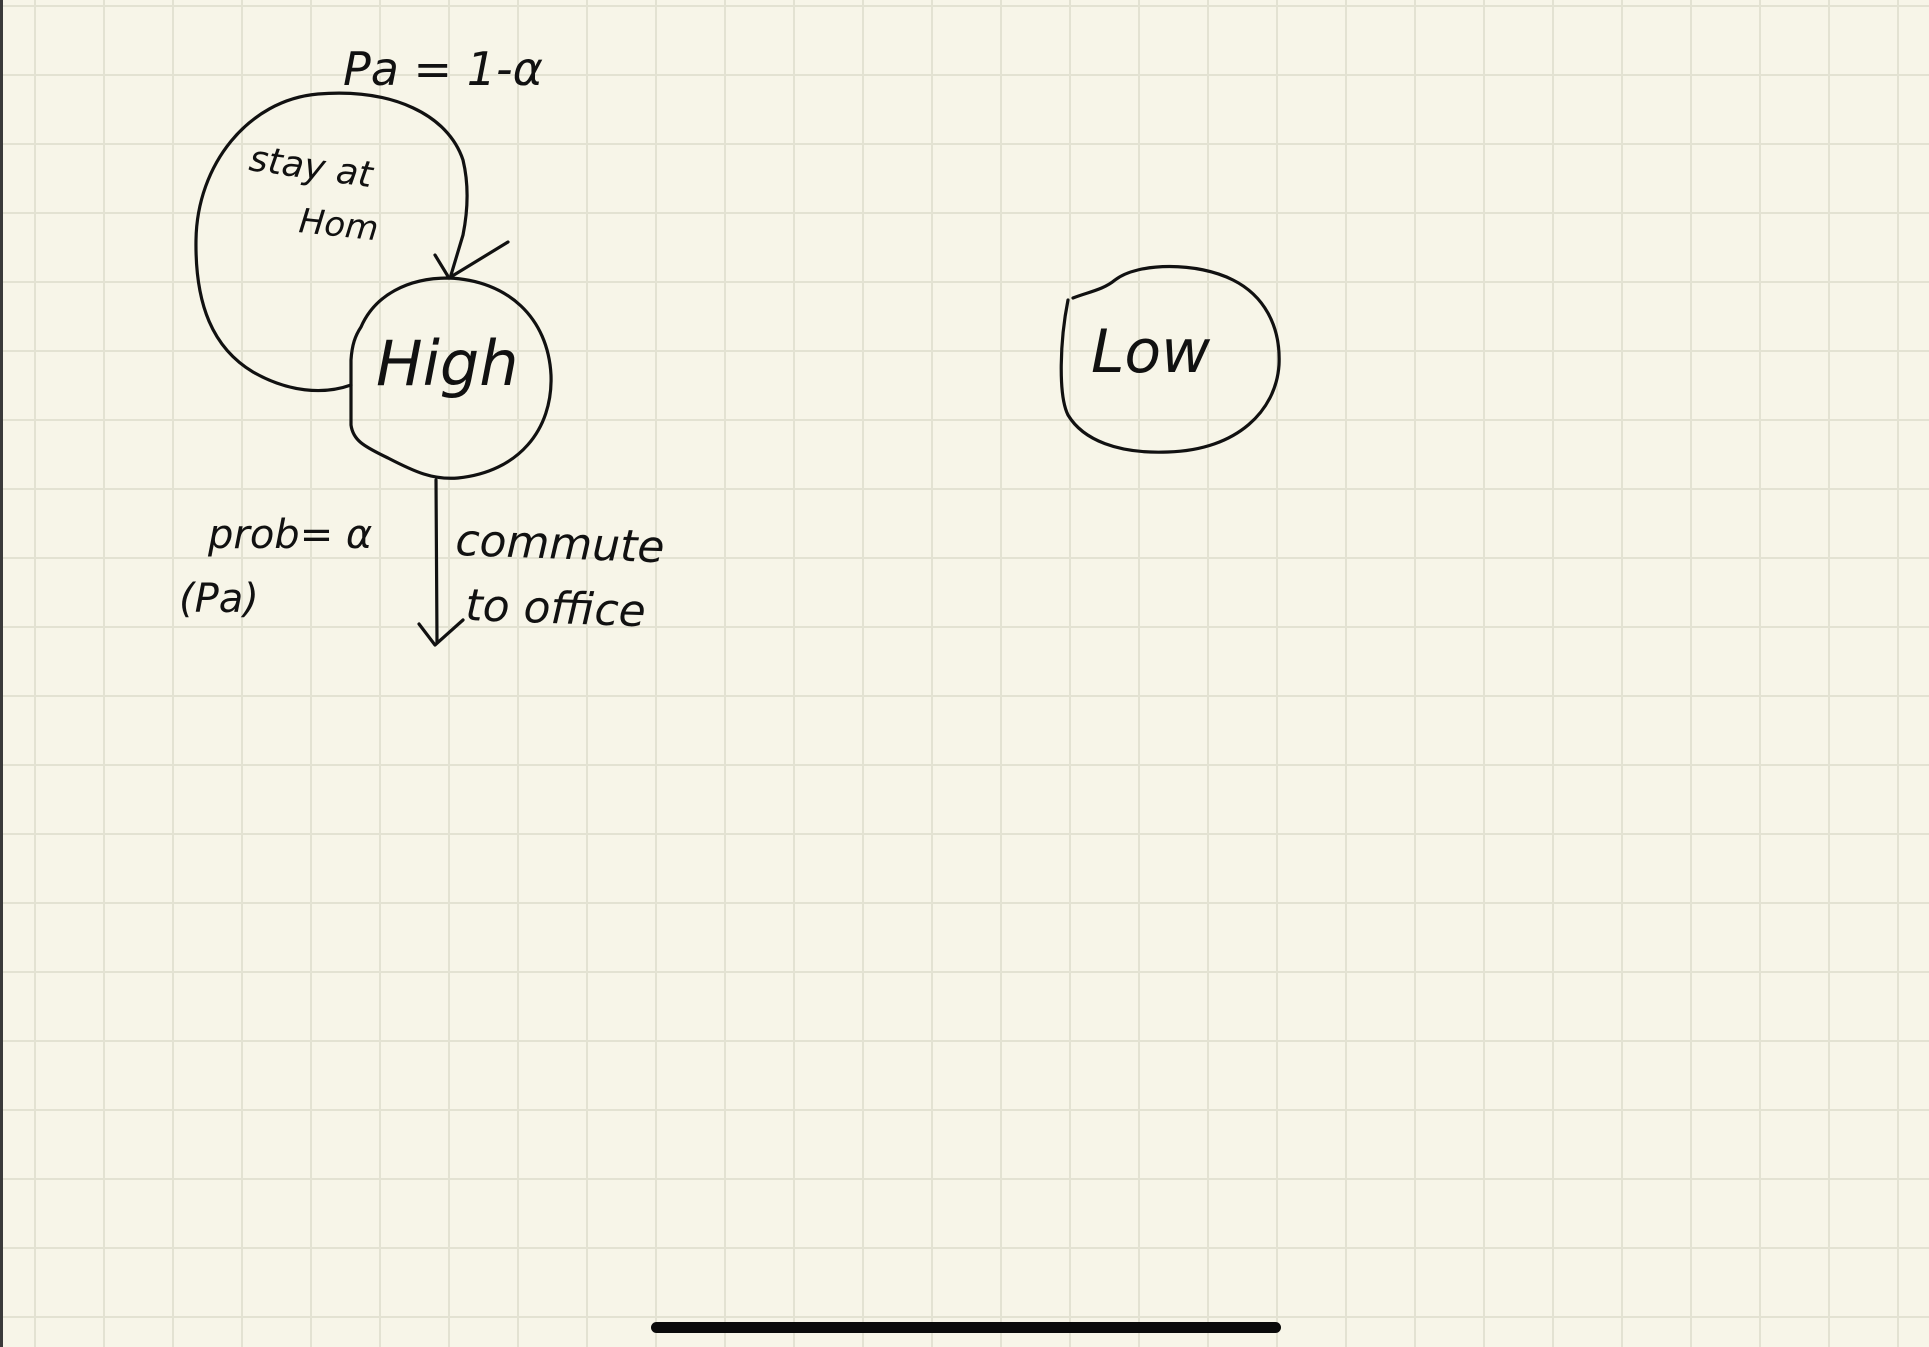 This screenshot has width=1929, height=1347. Describe the element at coordinates (219, 599) in the screenshot. I see `commute-prob-note: (Pa)` at that location.